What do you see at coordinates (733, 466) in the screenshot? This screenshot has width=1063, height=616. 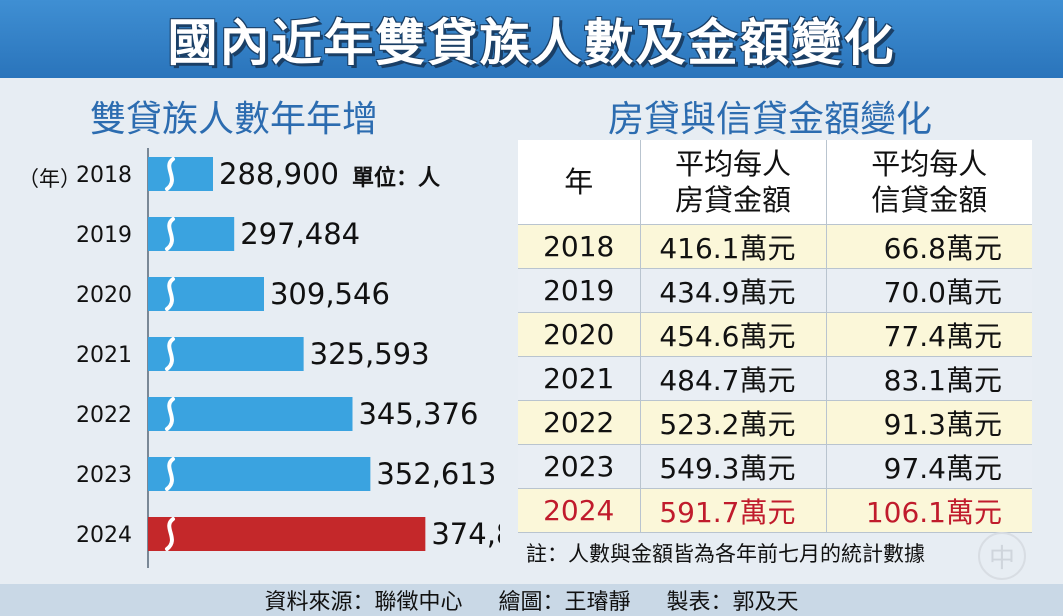 I see `cell-mortgage-amount: 549.3萬元` at bounding box center [733, 466].